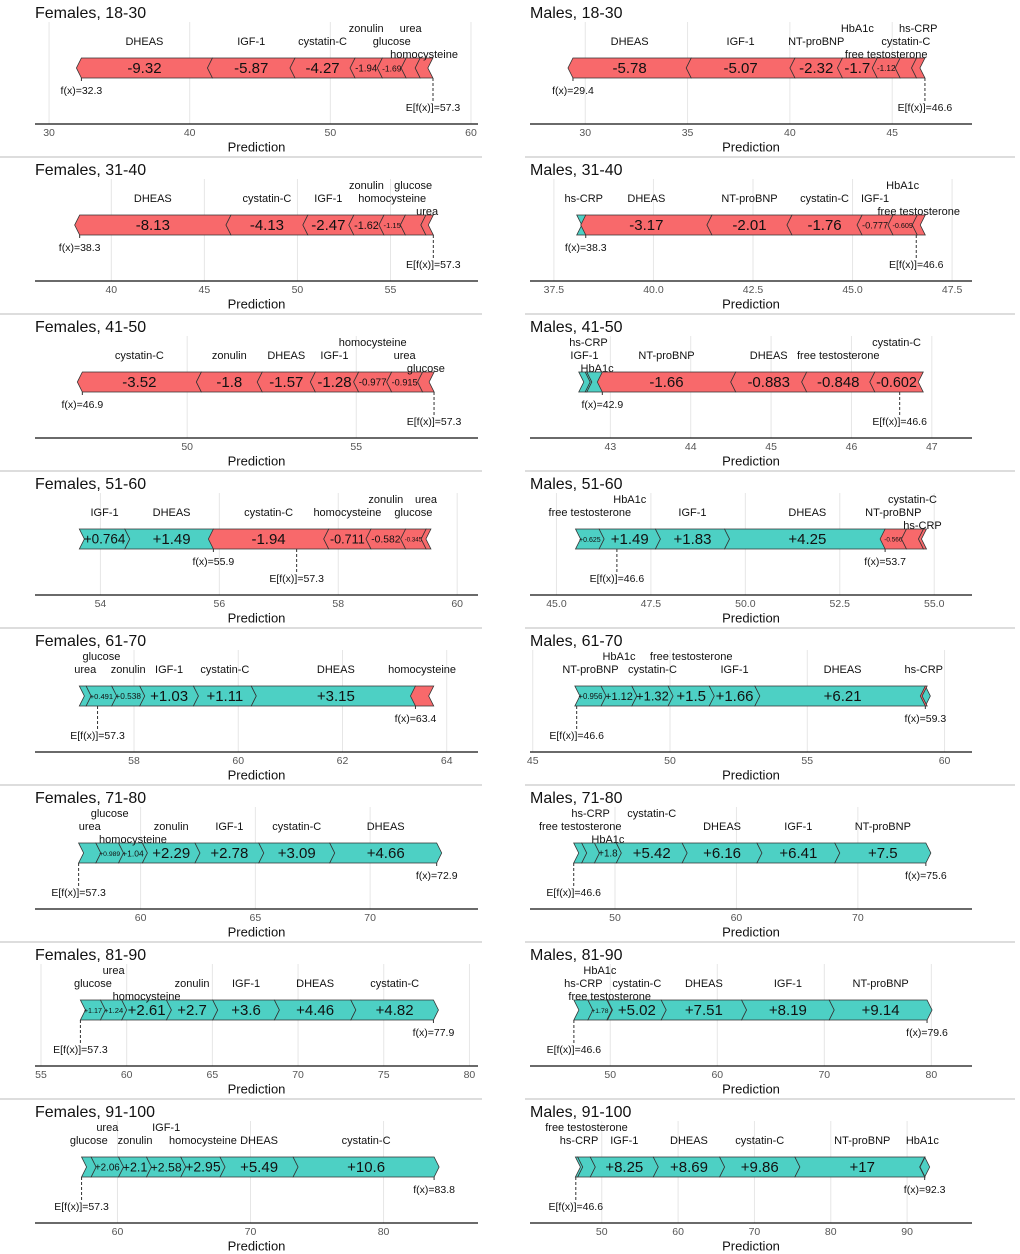  What do you see at coordinates (328, 225) in the screenshot?
I see `value-label: -2.47` at bounding box center [328, 225].